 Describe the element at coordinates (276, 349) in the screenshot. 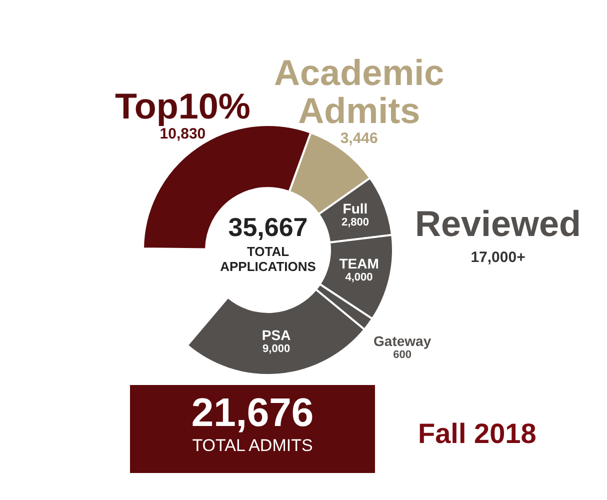

I see `data-label: 9,000` at that location.